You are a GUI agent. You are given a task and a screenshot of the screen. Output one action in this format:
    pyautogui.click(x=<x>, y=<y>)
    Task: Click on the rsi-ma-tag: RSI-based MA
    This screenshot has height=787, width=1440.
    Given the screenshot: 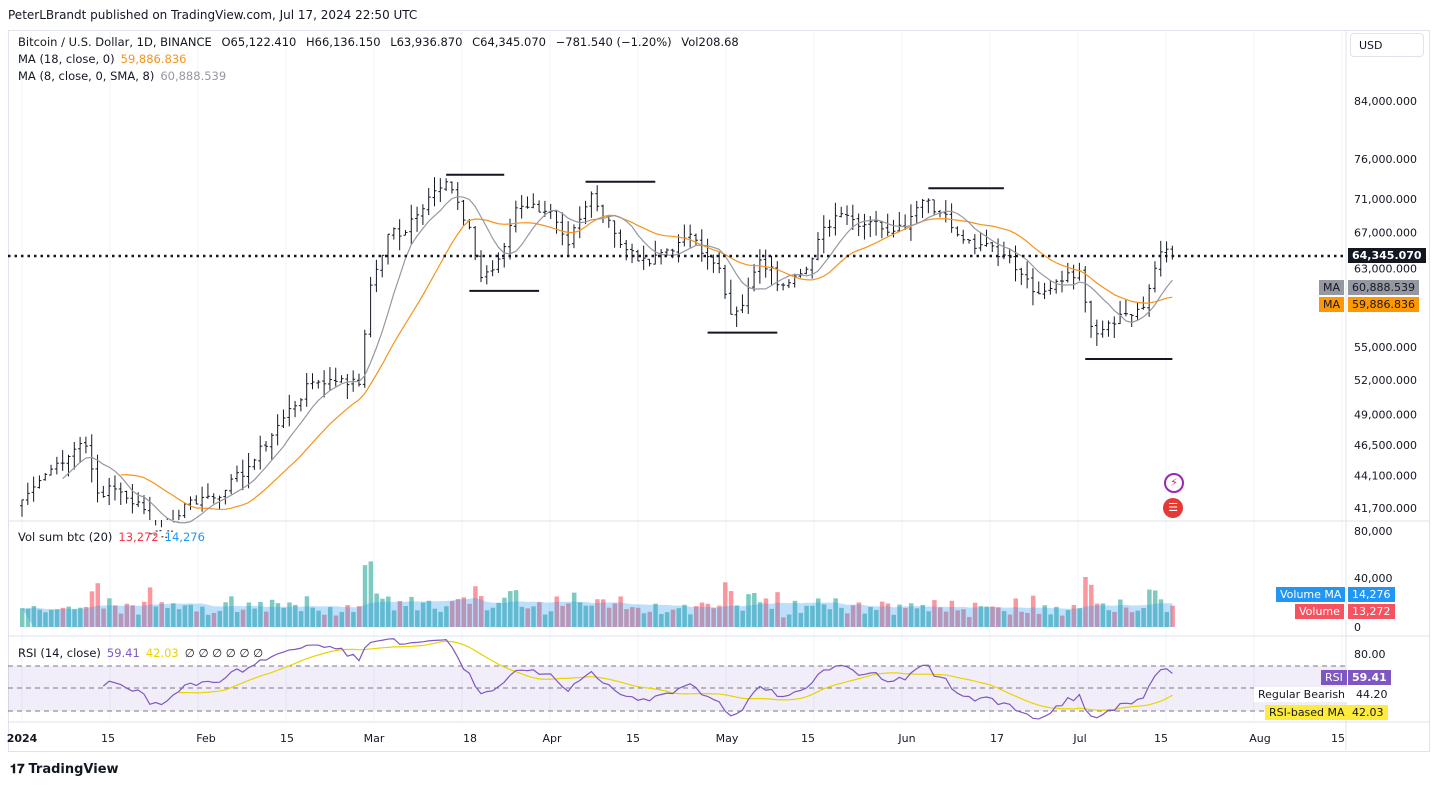 What is the action you would take?
    pyautogui.click(x=1307, y=712)
    